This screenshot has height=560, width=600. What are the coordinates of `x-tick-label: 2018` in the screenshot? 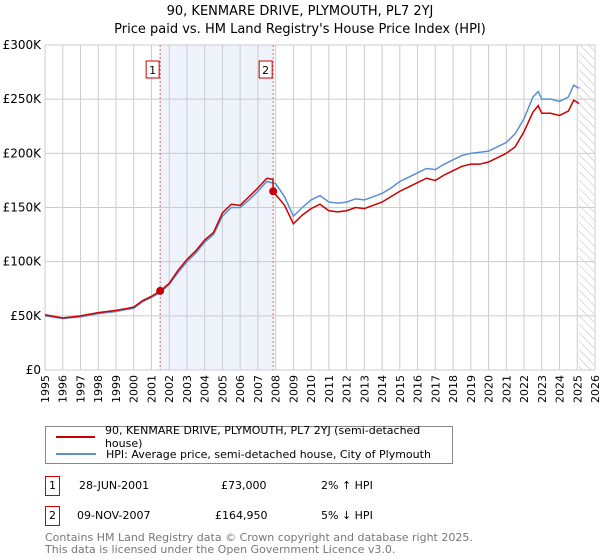 It's located at (453, 389).